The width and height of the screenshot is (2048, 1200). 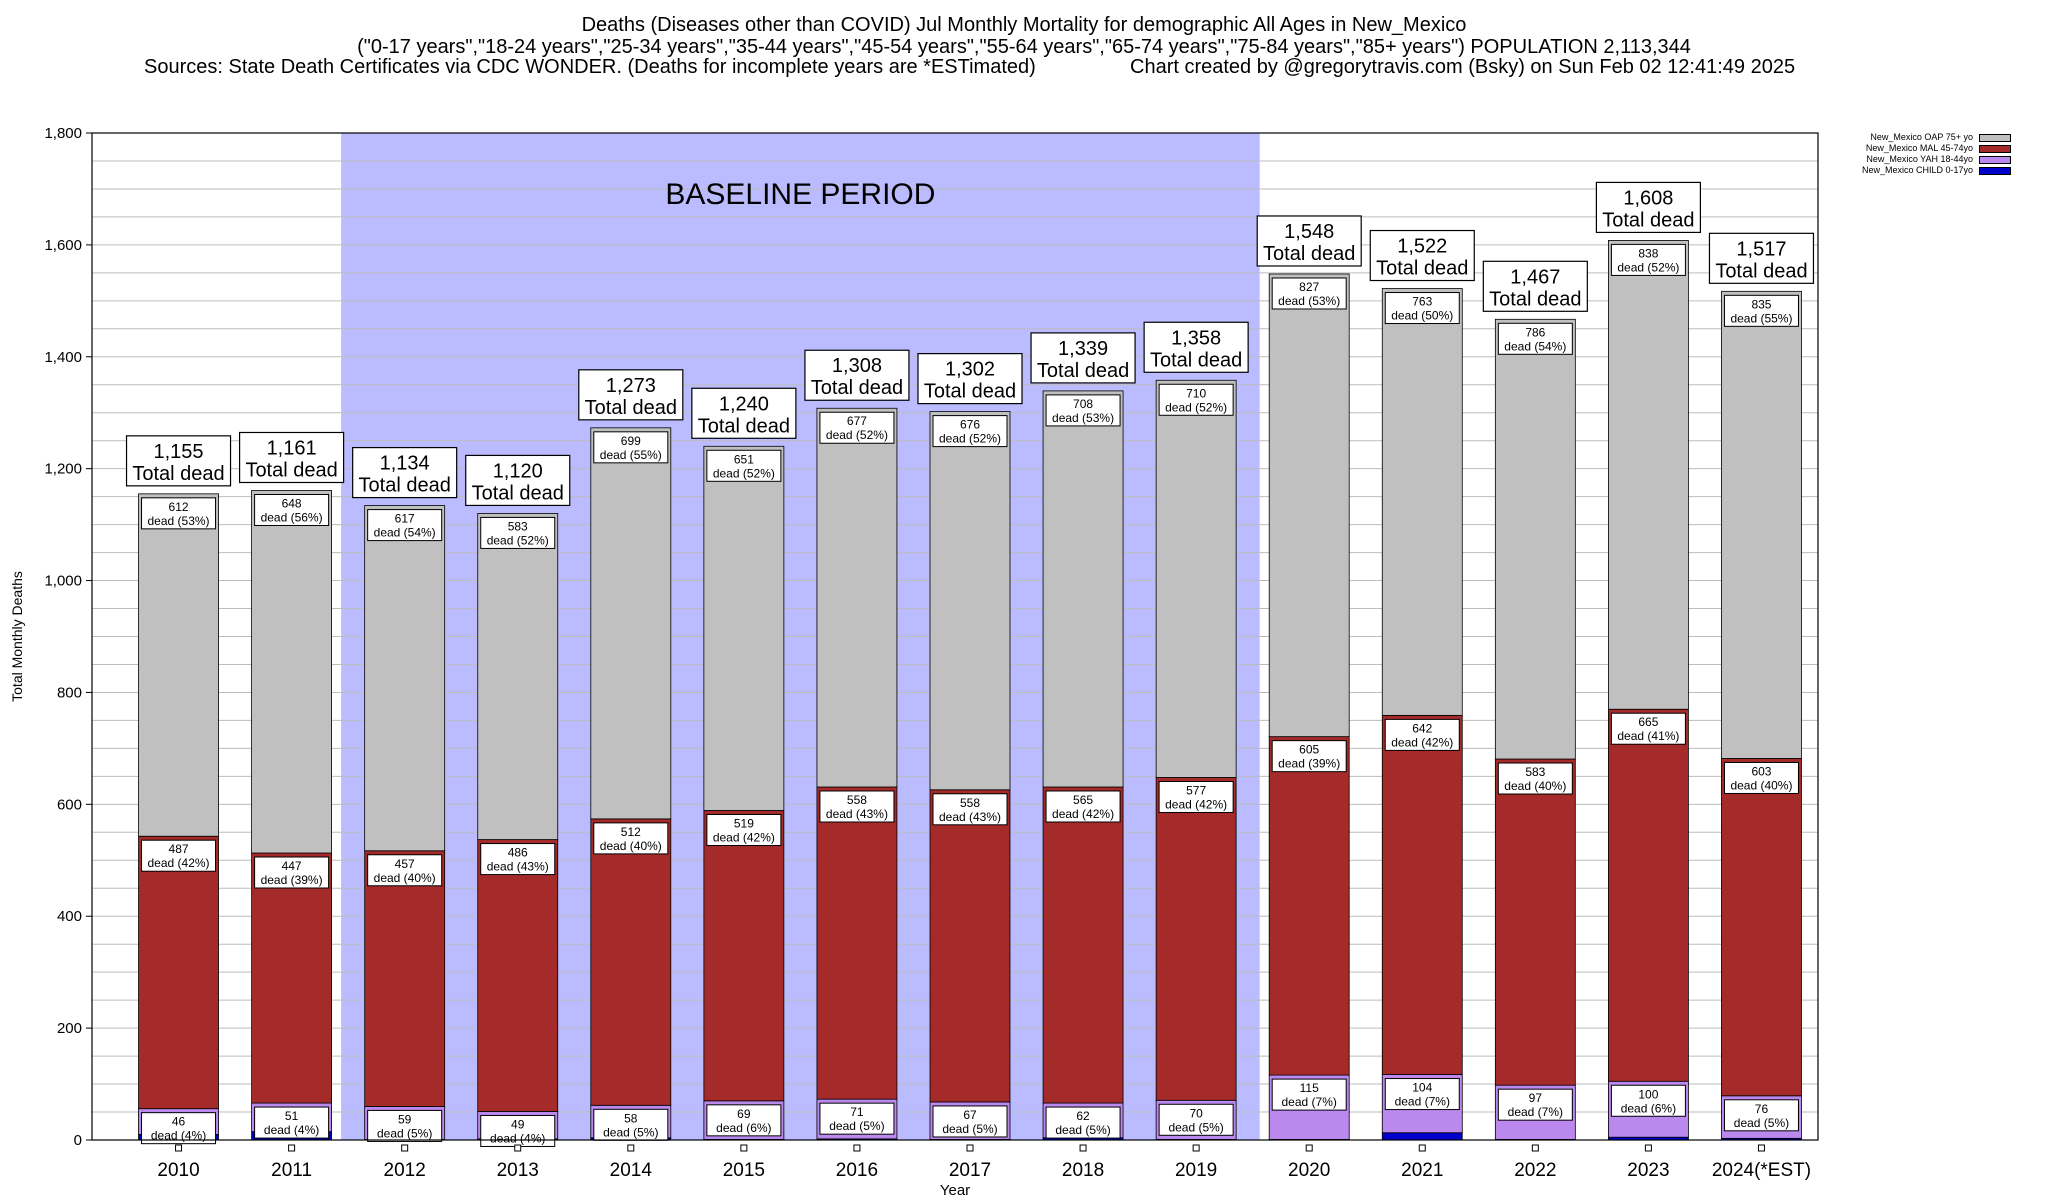 I want to click on segment-label-value: 487, so click(x=179, y=849).